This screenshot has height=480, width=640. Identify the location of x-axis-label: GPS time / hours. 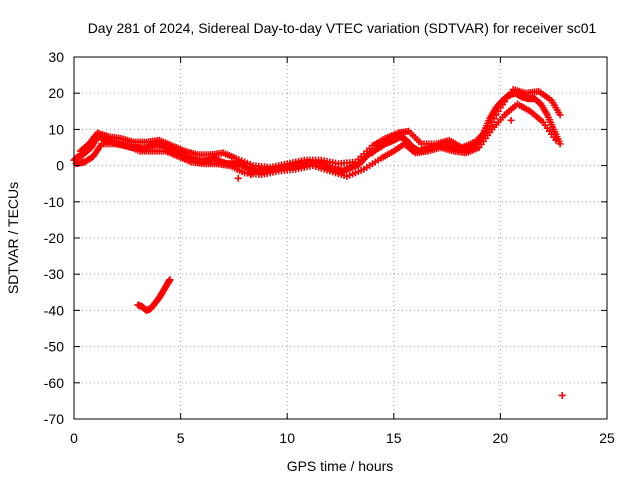
(340, 466).